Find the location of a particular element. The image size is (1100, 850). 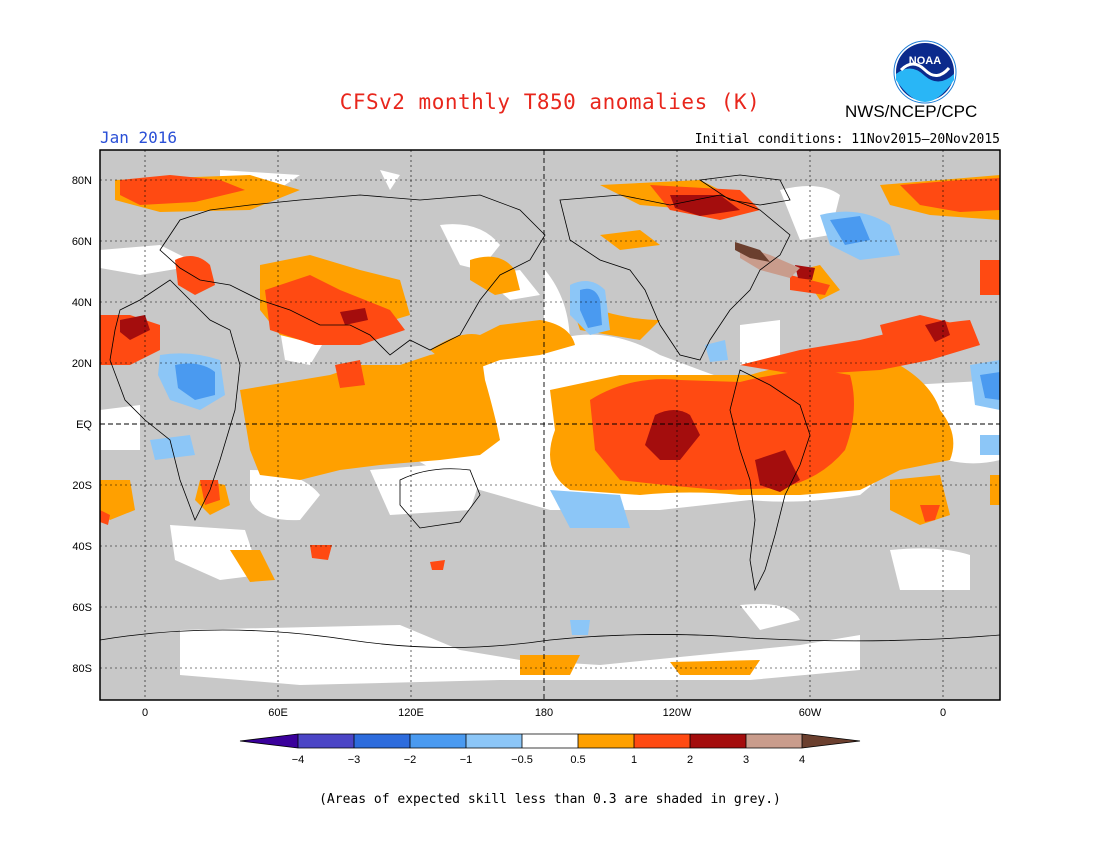

colorbar-label: −0.5 is located at coordinates (522, 760).